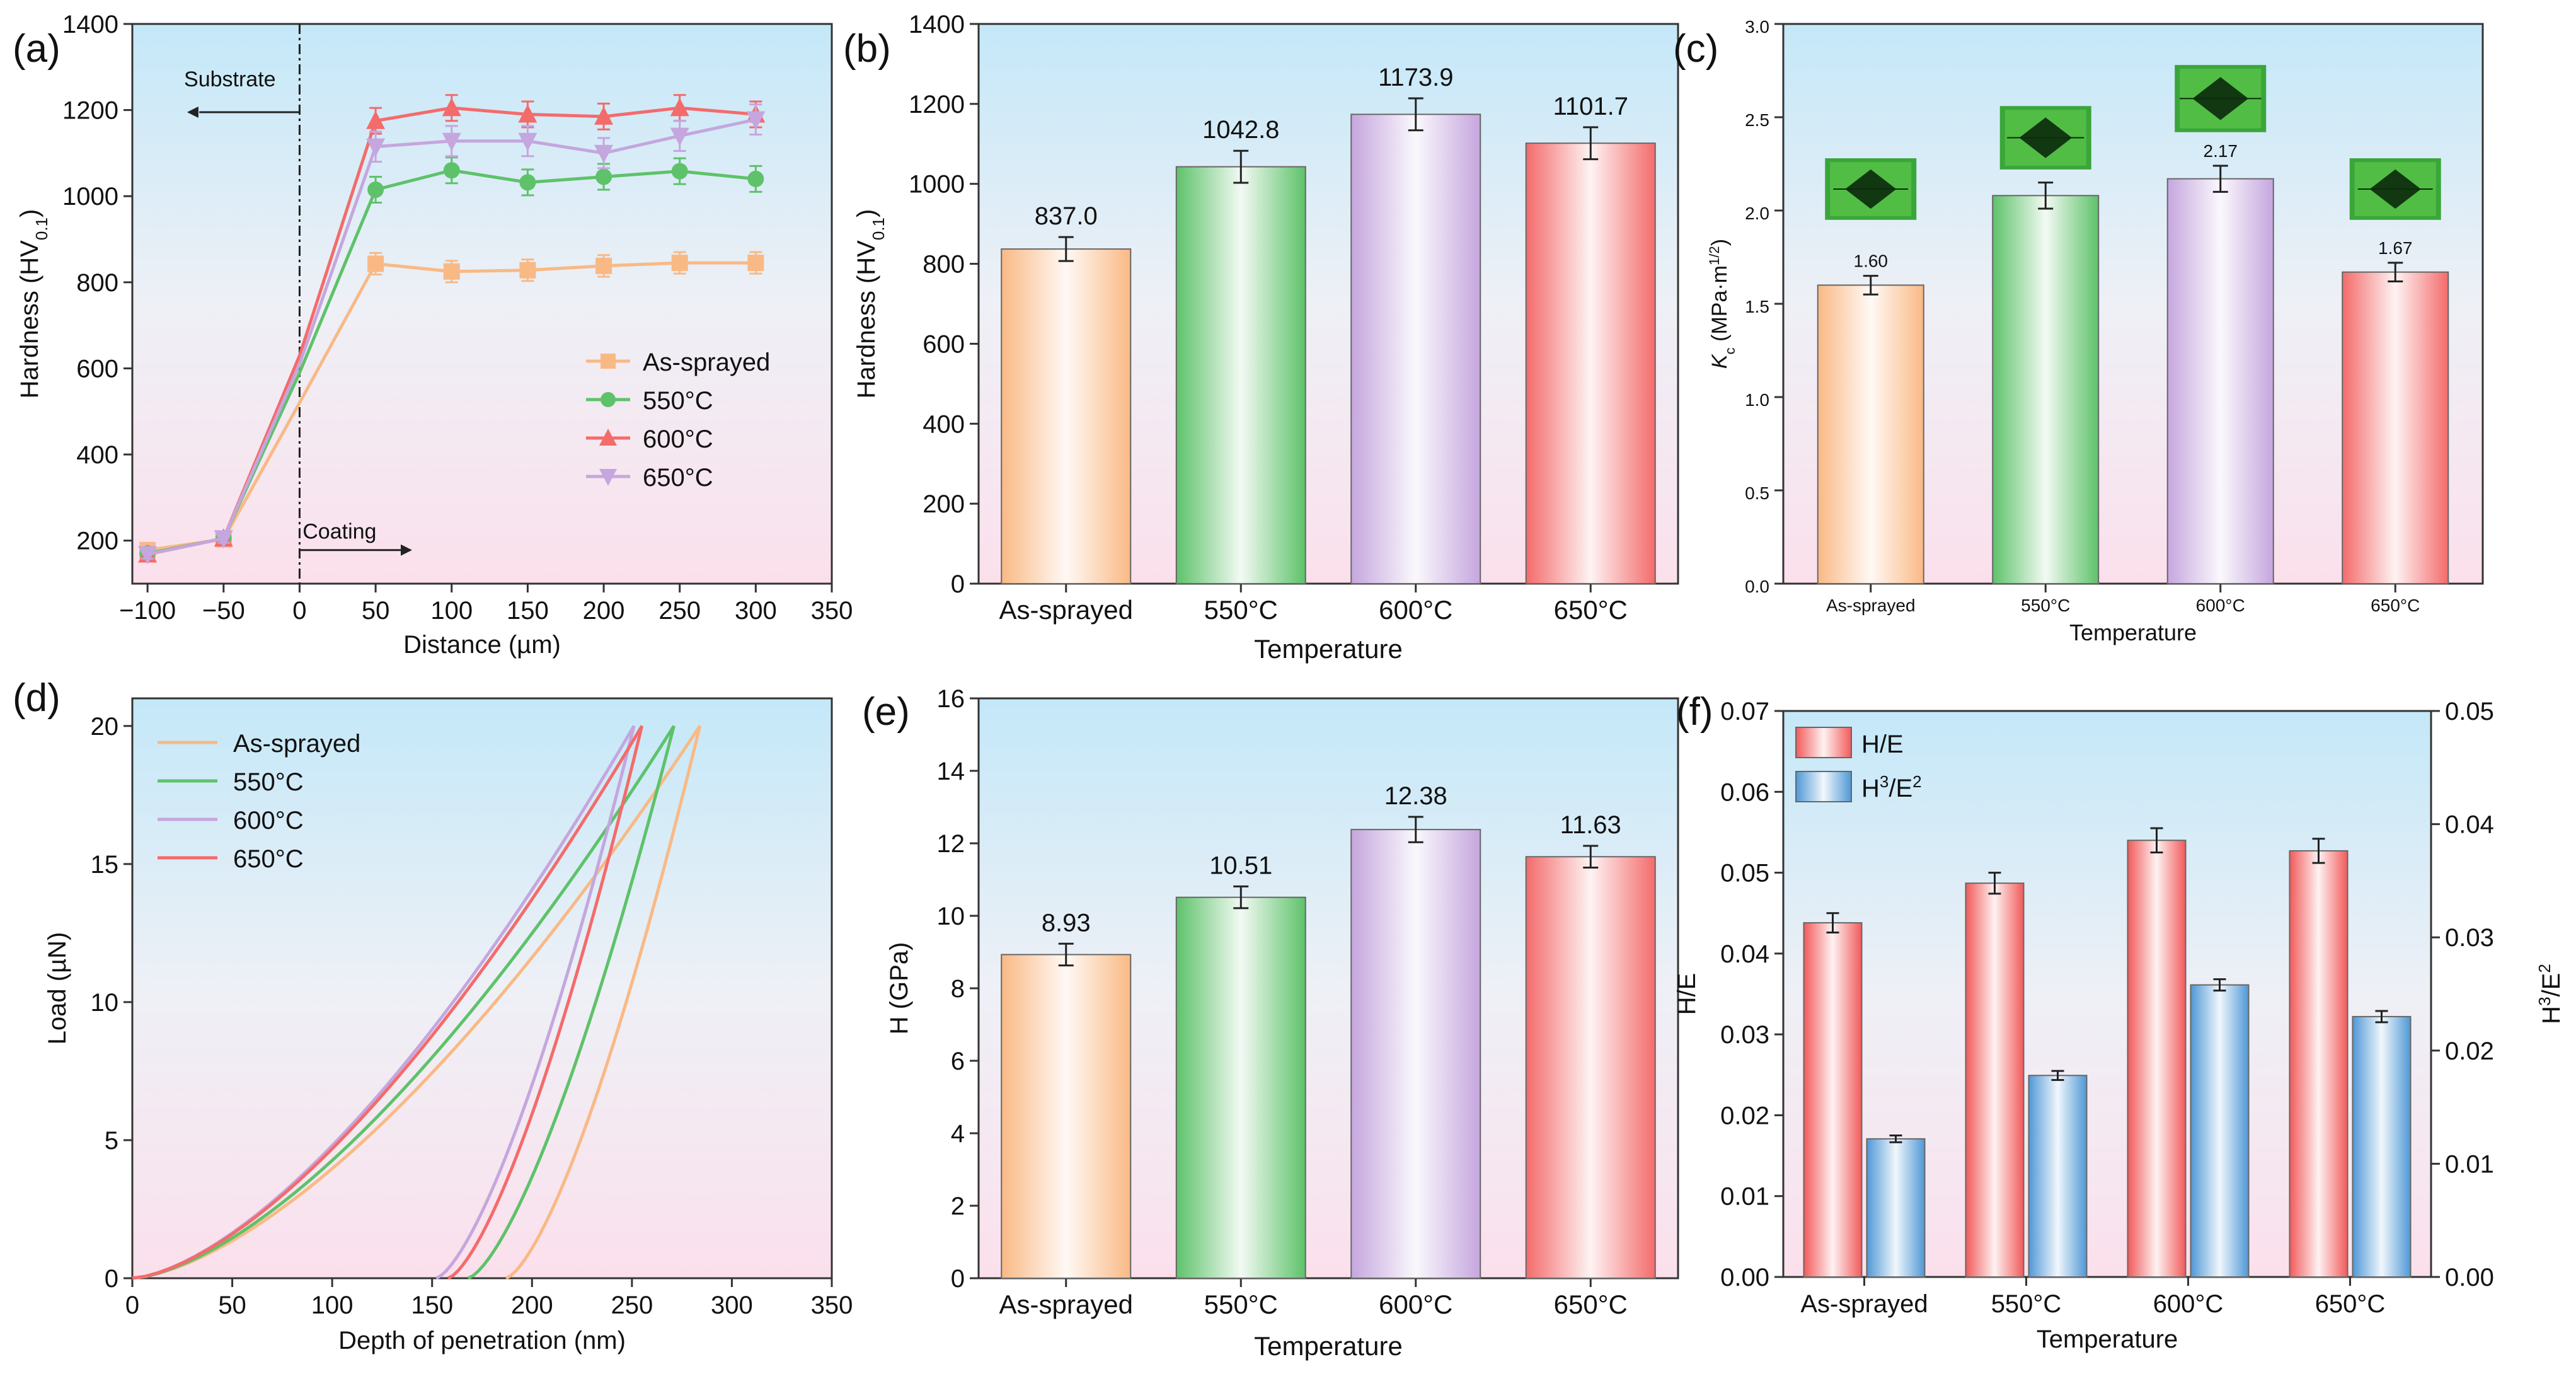 The height and width of the screenshot is (1386, 2576). I want to click on label-part: Hardness (HV, so click(29, 319).